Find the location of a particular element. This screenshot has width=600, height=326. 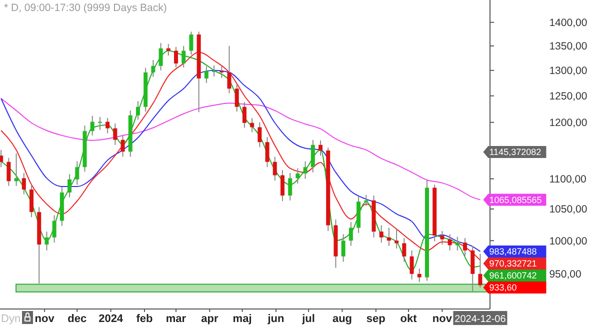

data-label: 961,600742 is located at coordinates (513, 275).